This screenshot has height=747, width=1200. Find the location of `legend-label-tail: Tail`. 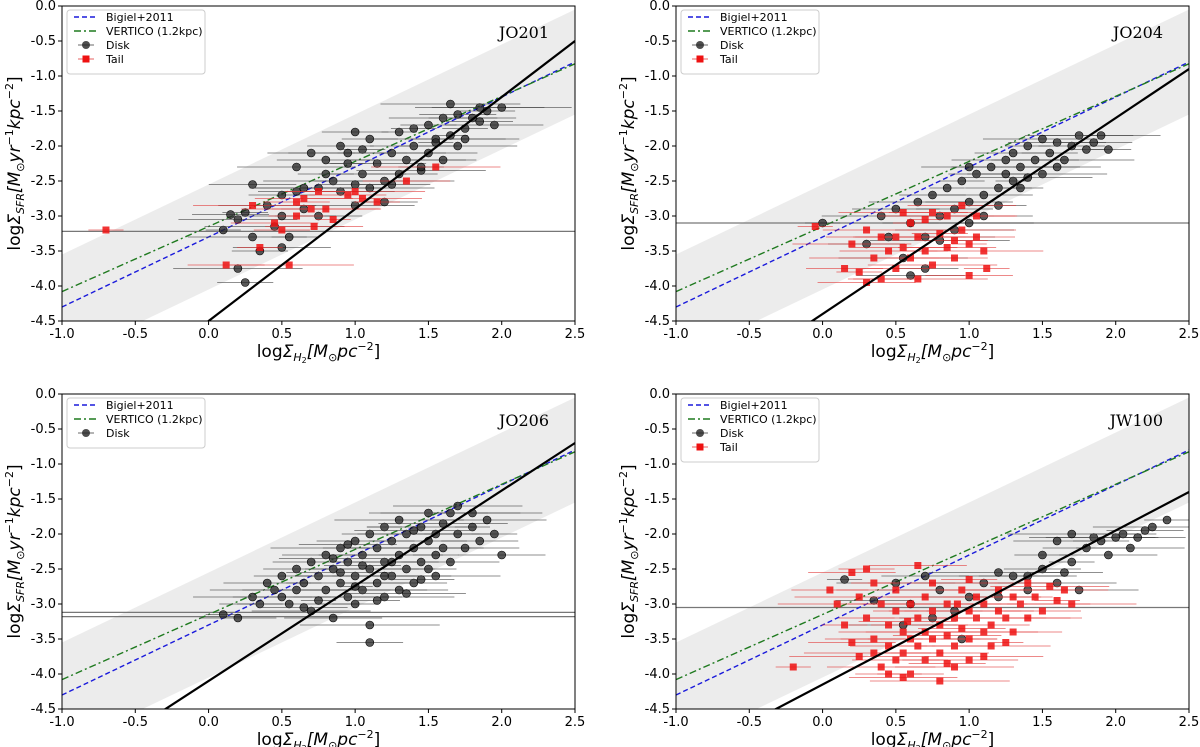

legend-label-tail: Tail is located at coordinates (114, 59).